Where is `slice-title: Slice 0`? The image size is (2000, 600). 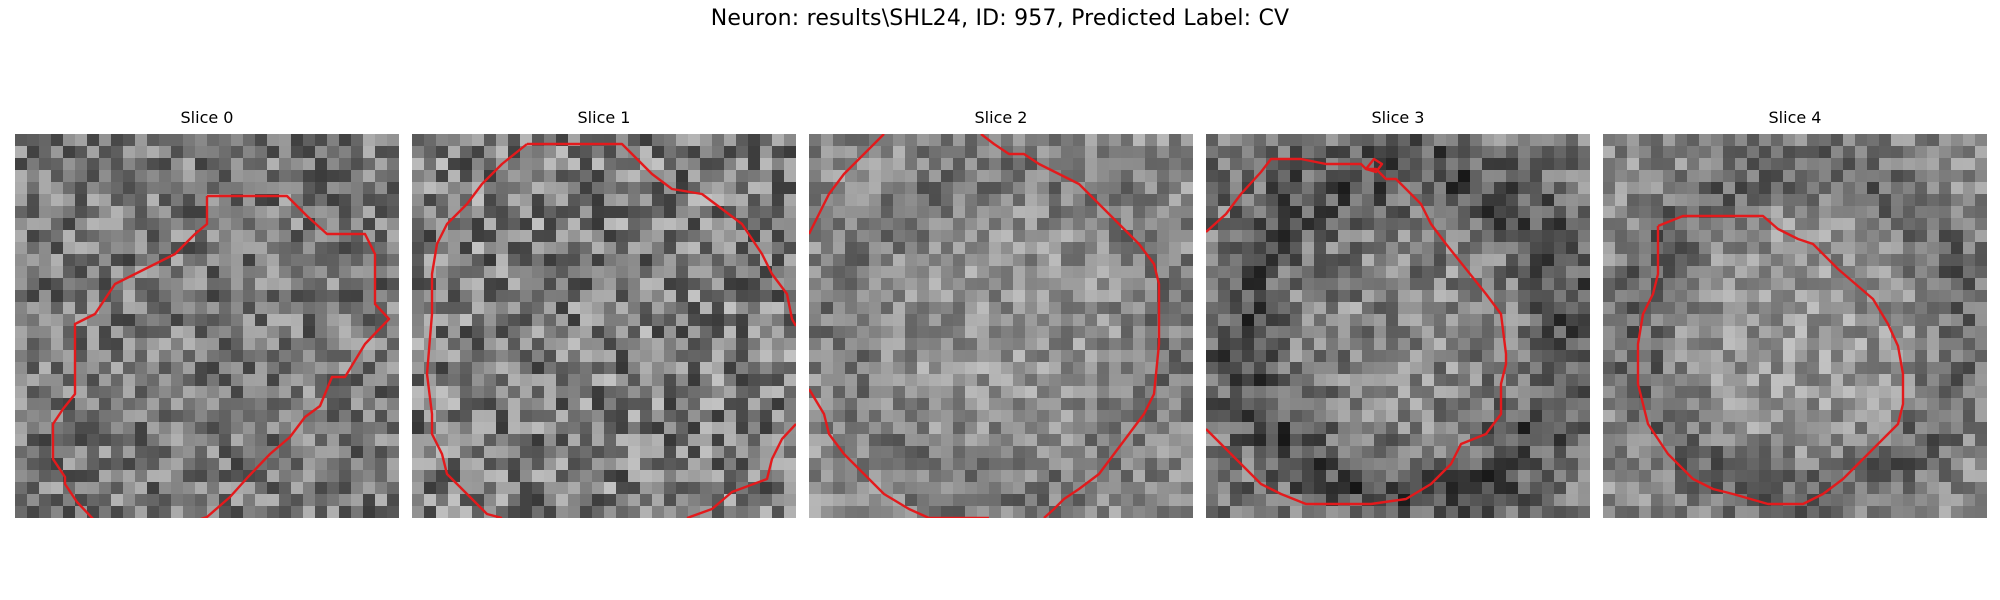 slice-title: Slice 0 is located at coordinates (207, 117).